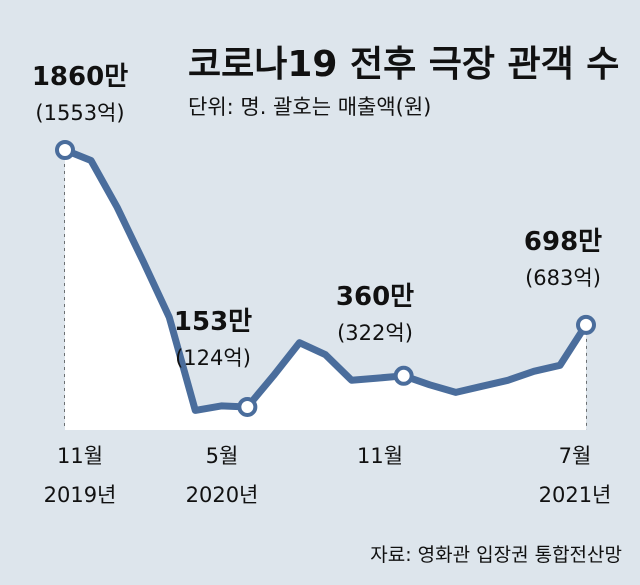 The image size is (640, 585). I want to click on chart-subtitle: 단위: 명. 괄호는 매출액(원), so click(309, 107).